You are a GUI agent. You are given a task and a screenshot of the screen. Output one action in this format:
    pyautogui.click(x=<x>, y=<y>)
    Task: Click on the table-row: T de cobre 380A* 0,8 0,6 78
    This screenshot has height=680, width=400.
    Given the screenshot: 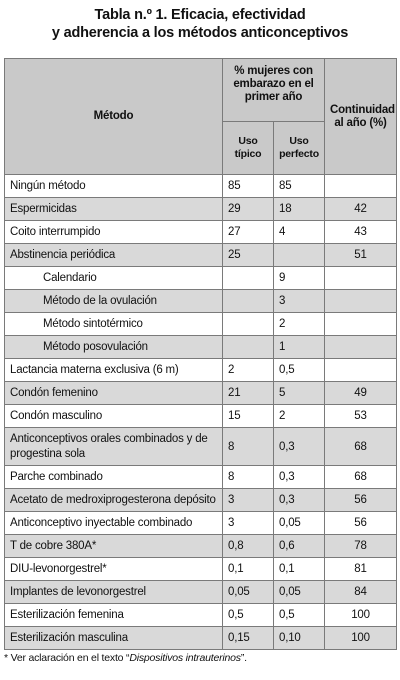 What is the action you would take?
    pyautogui.click(x=200, y=546)
    